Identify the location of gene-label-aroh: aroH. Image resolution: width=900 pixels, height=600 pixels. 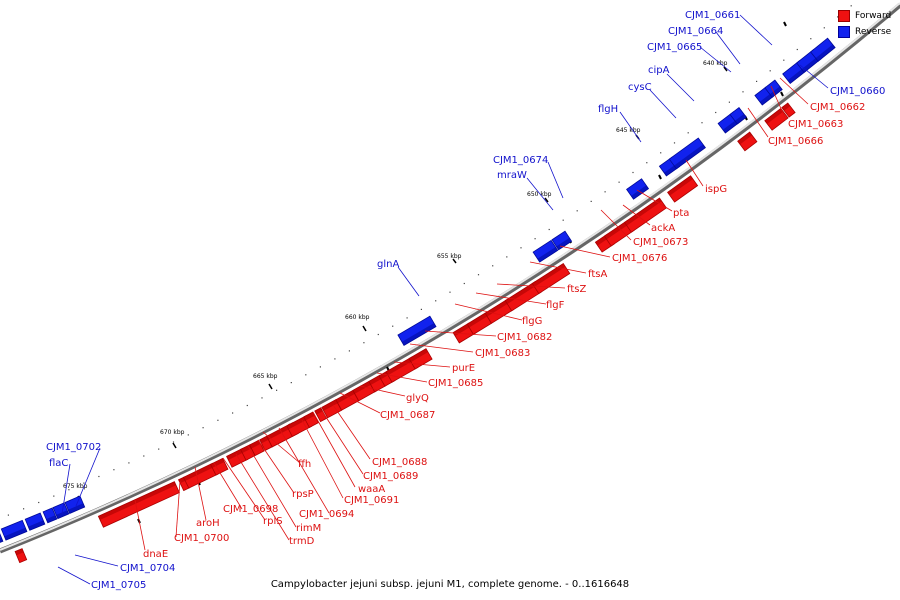
(208, 523).